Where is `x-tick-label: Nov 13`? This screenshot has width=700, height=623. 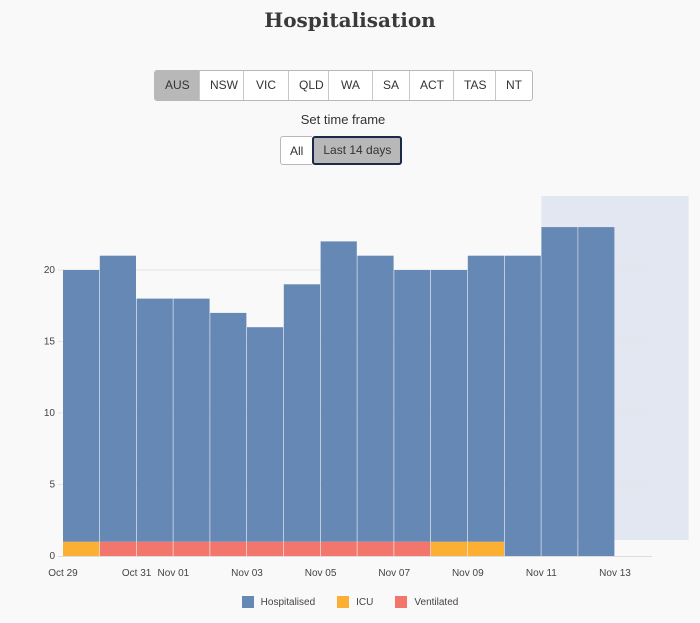 x-tick-label: Nov 13 is located at coordinates (615, 573).